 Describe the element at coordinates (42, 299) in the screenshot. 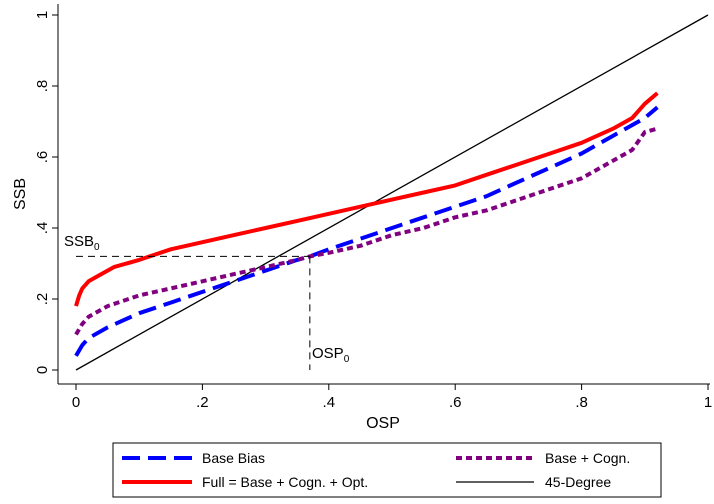

I see `y-tick-label: .2` at that location.